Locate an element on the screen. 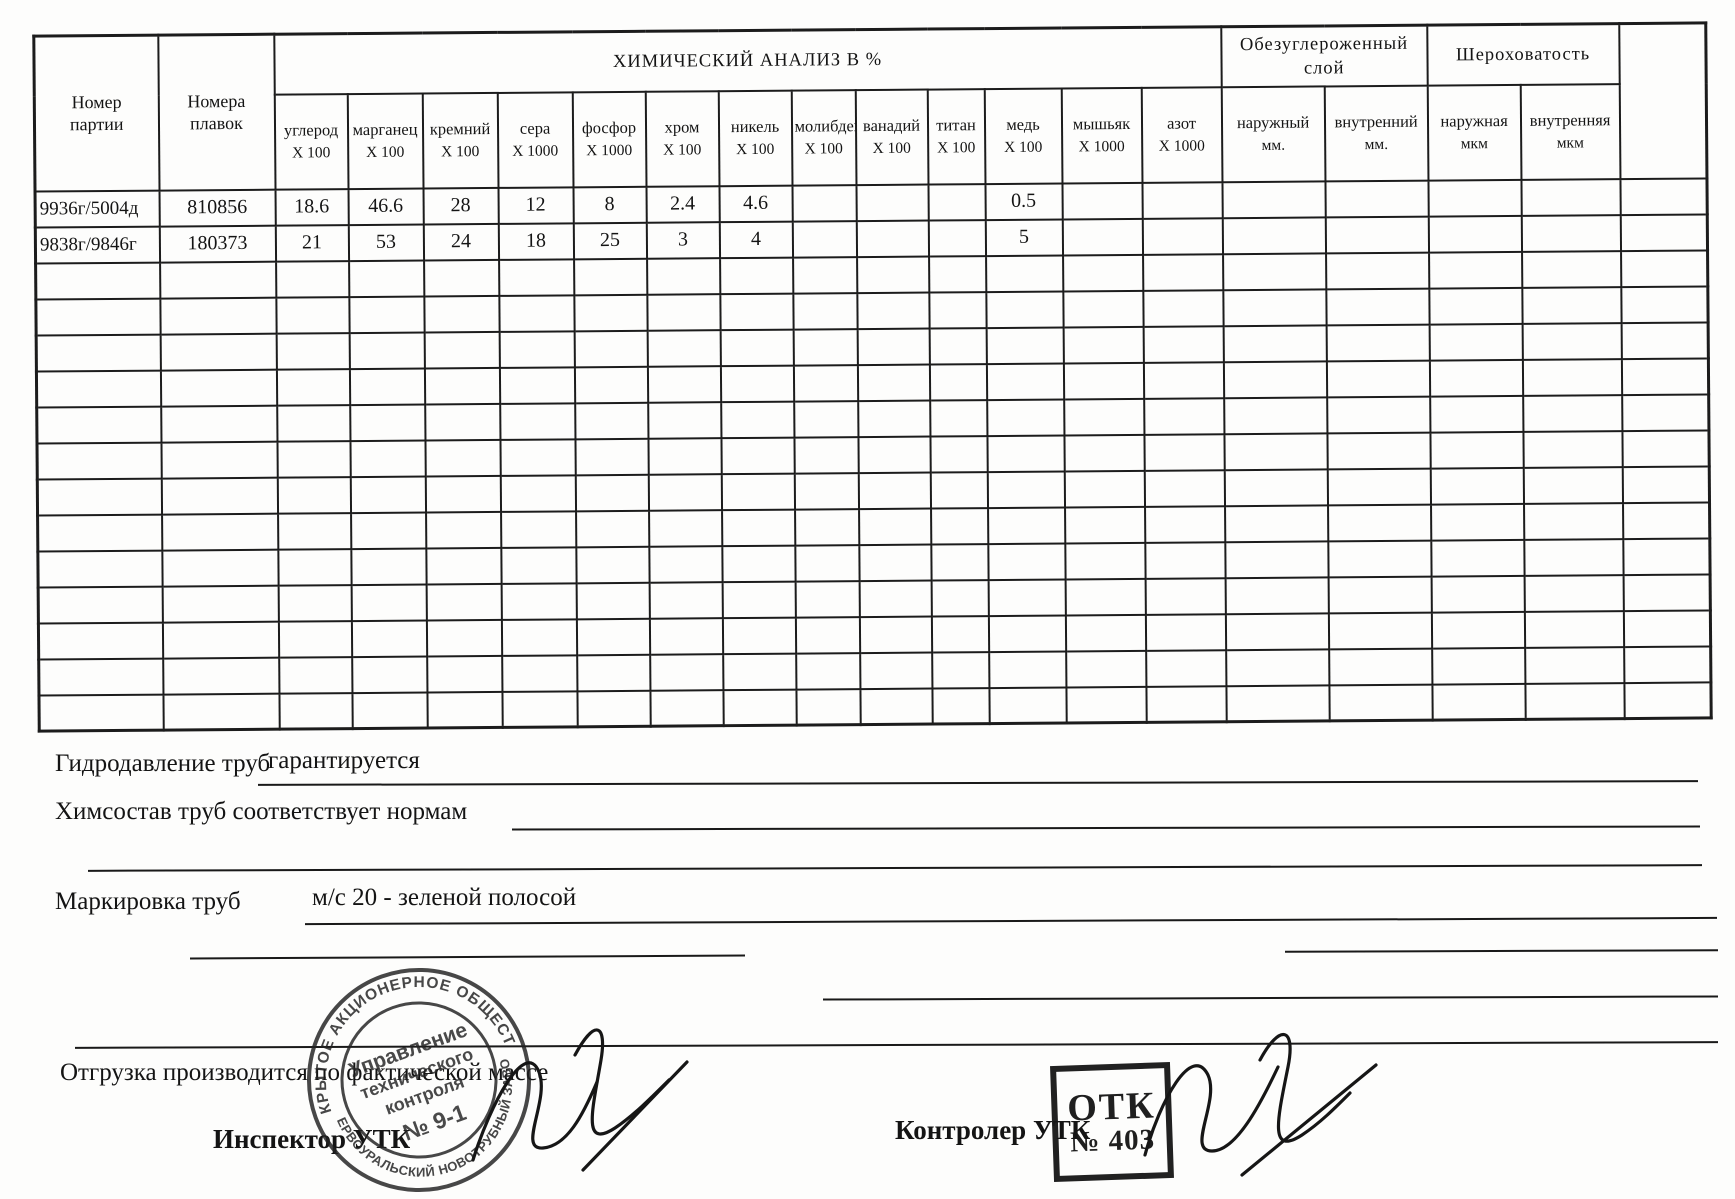  table-cell: 5 is located at coordinates (1024, 237).